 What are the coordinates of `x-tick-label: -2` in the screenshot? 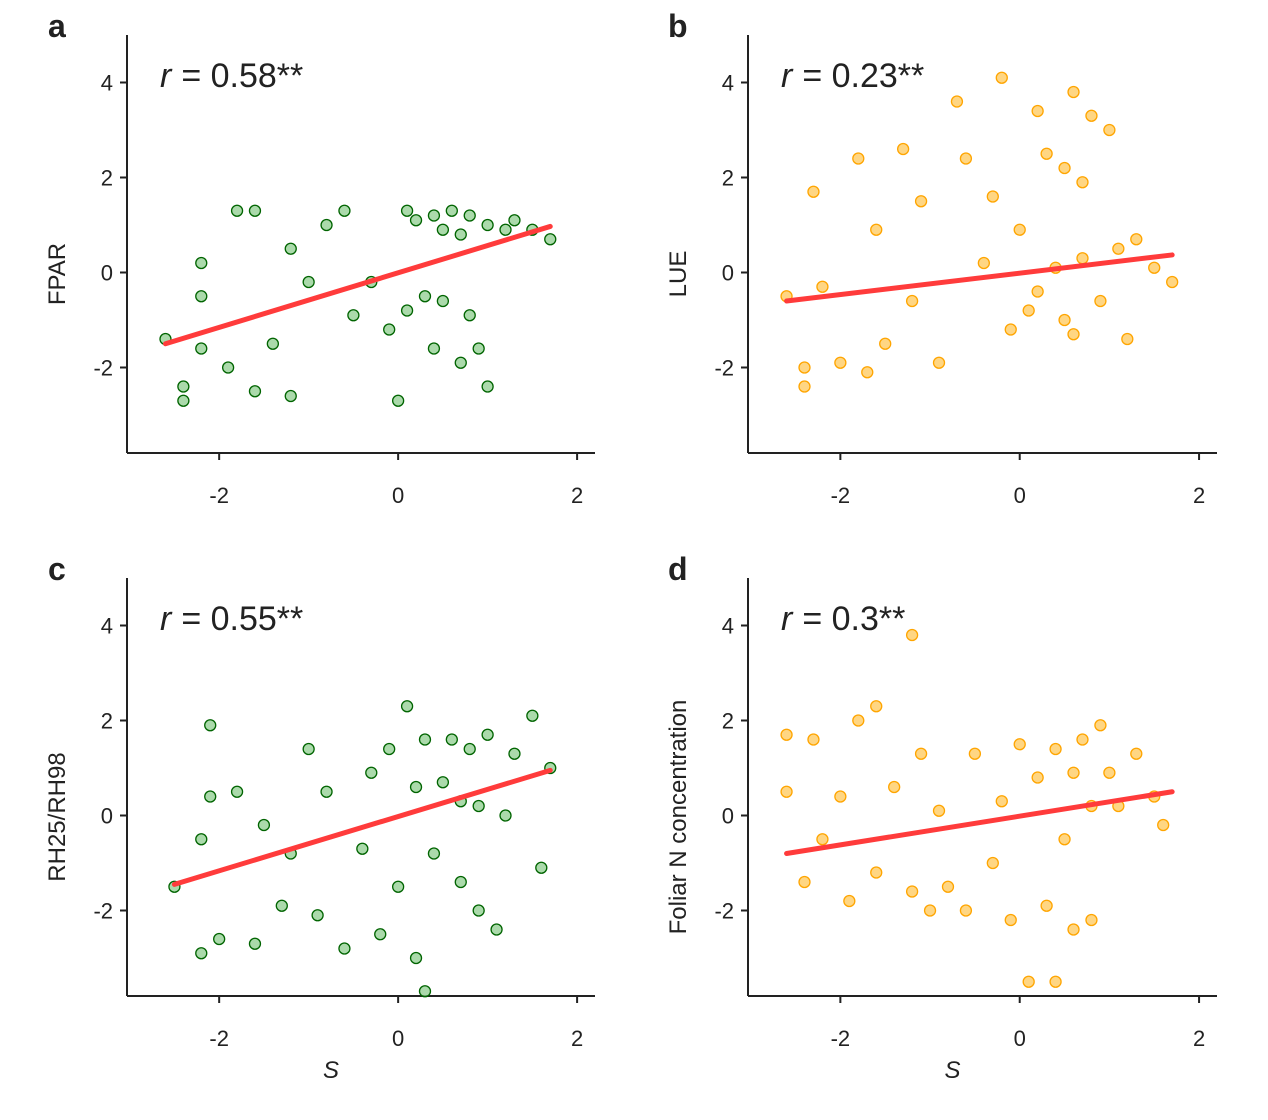 It's located at (841, 1038).